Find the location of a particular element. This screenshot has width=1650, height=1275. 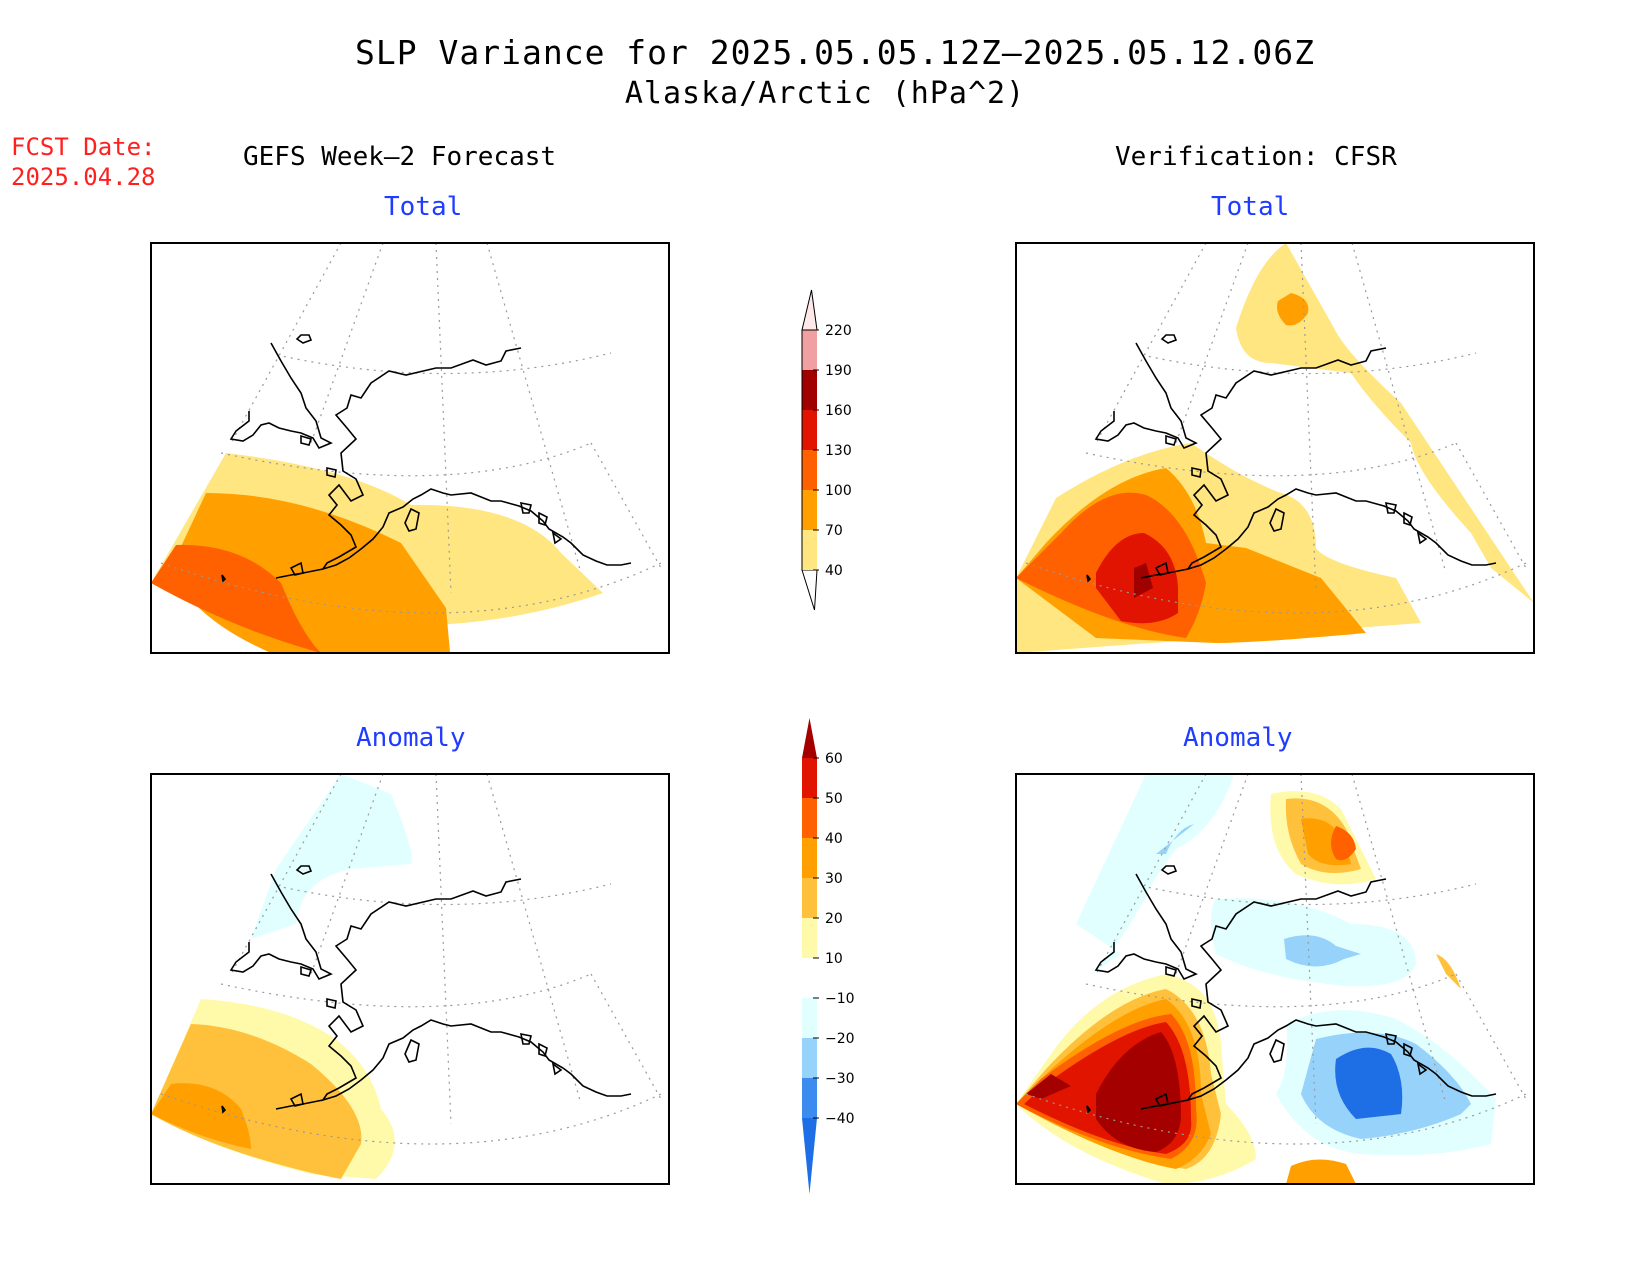

colorbar-tick-label: −10 is located at coordinates (840, 999).